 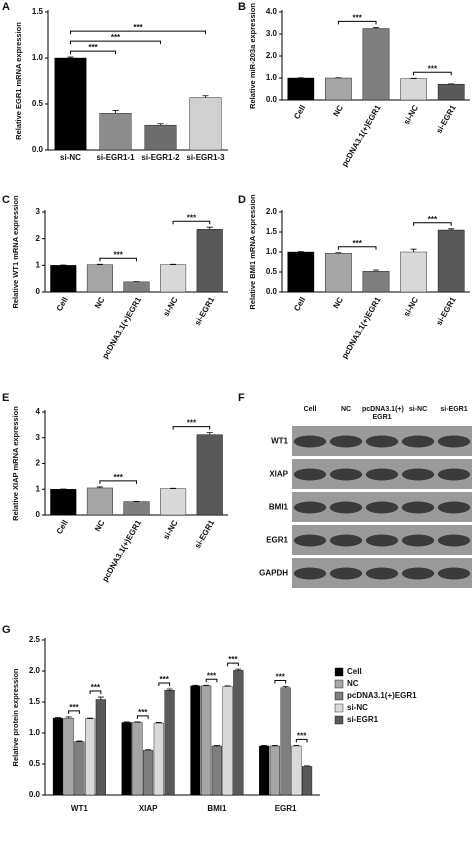 I want to click on legend-label: NC, so click(x=353, y=683).